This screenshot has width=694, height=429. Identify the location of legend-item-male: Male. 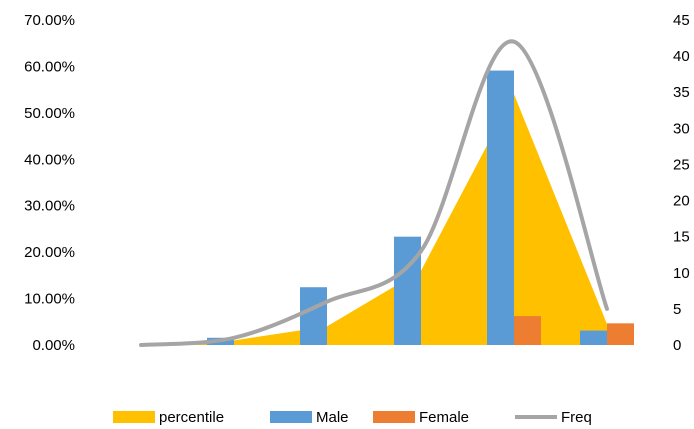
(309, 417).